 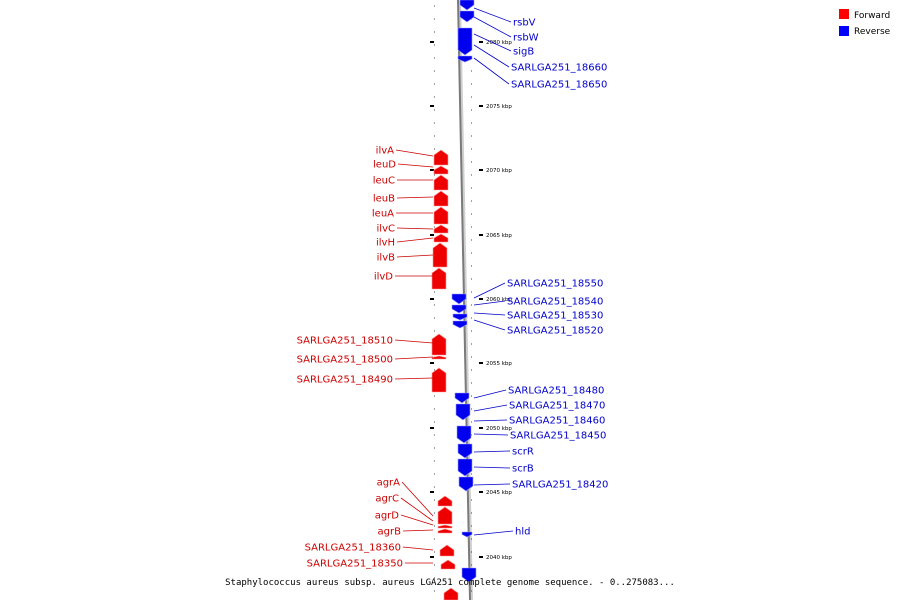 I want to click on reverse-gene-label: SARLGA251_18650, so click(x=559, y=85).